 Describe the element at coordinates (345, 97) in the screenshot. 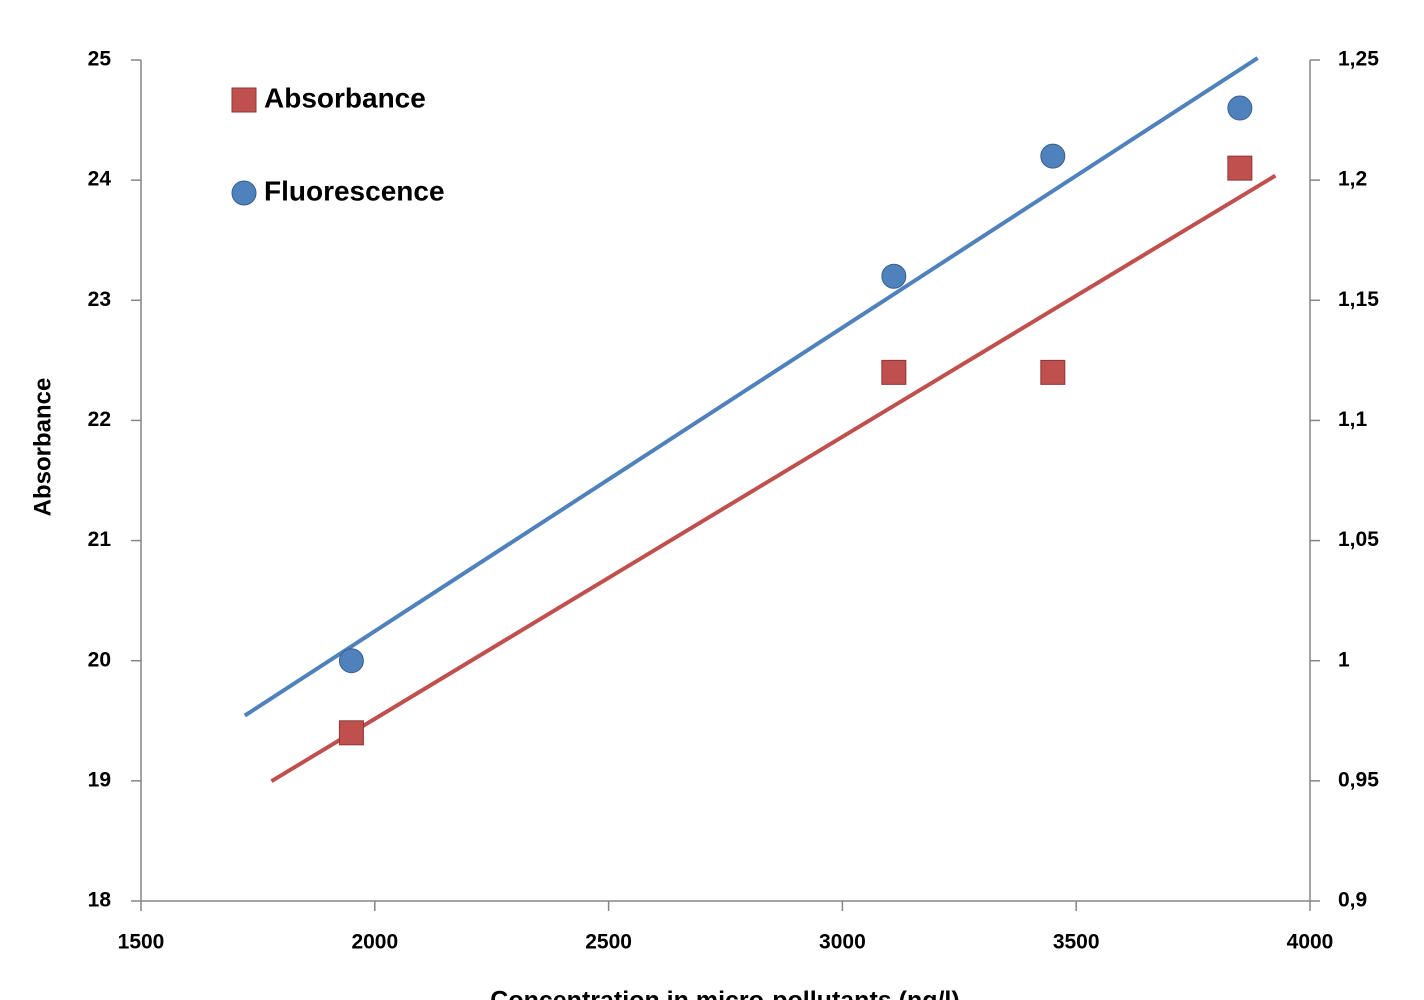

I see `legend-label: Absorbance` at that location.